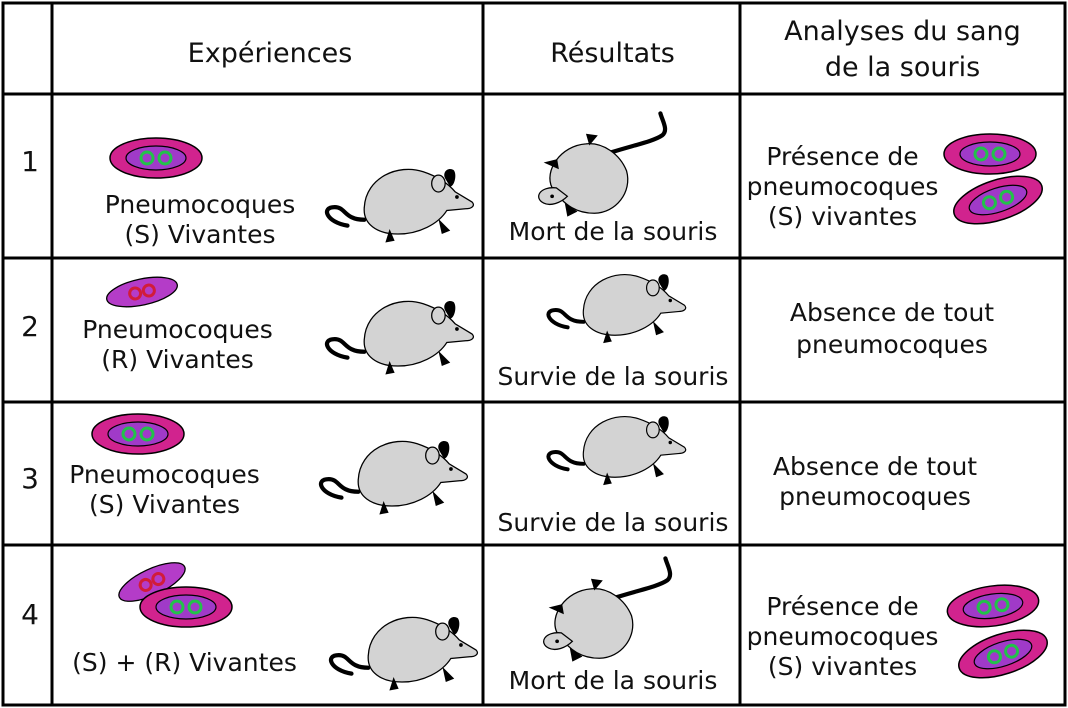 The image size is (1068, 708). I want to click on header-analyses-line2: de la souris, so click(902, 67).